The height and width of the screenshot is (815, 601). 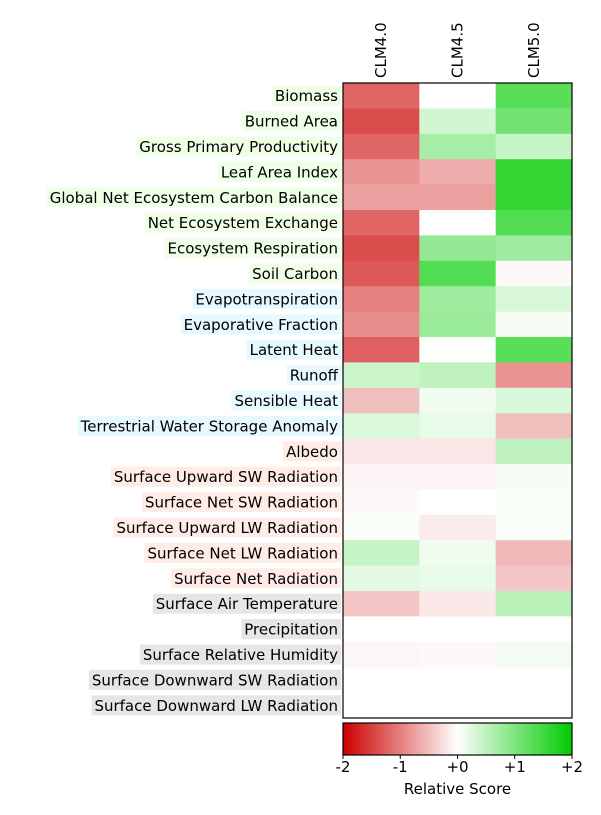 I want to click on row-label: Precipitation, so click(x=291, y=630).